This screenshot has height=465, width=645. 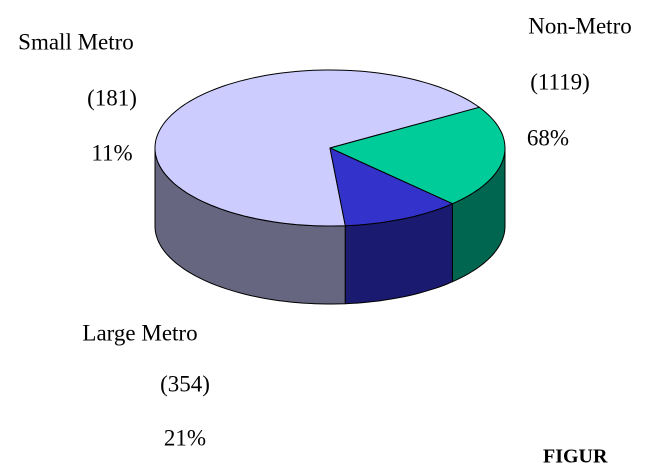 What do you see at coordinates (139, 332) in the screenshot?
I see `slice-label: Large Metro` at bounding box center [139, 332].